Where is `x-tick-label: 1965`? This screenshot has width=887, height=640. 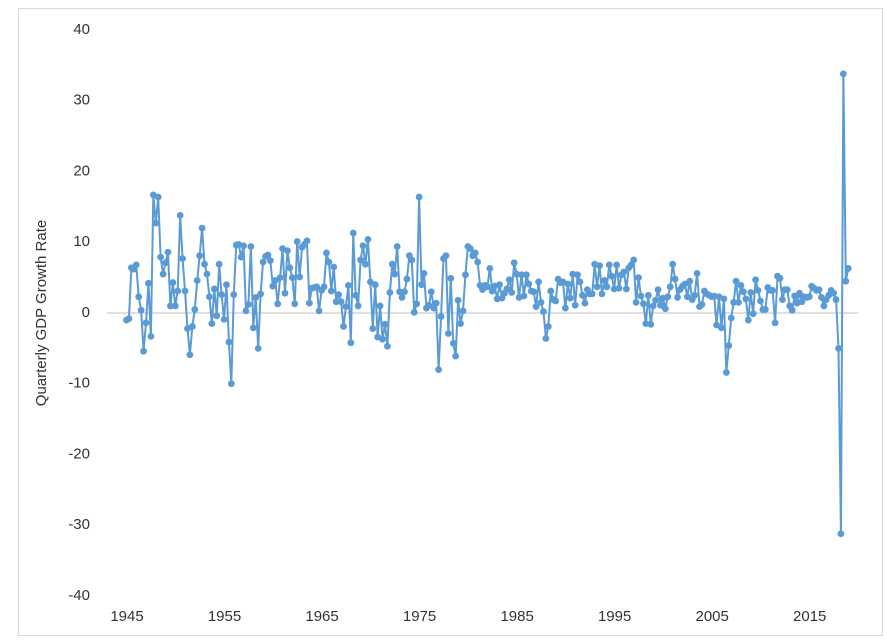
x-tick-label: 1965 is located at coordinates (321, 616).